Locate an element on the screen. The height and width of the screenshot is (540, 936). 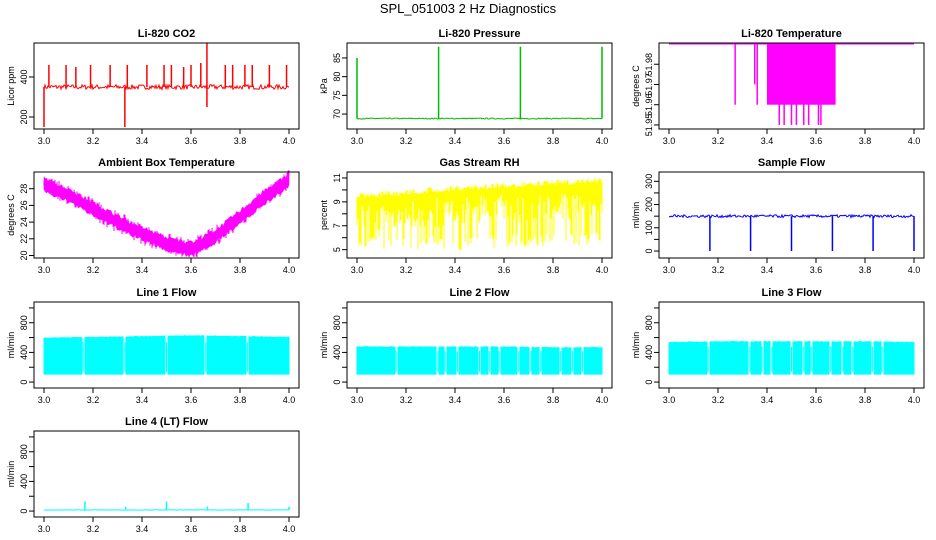
panel-title: Li-820 Temperature is located at coordinates (791, 34).